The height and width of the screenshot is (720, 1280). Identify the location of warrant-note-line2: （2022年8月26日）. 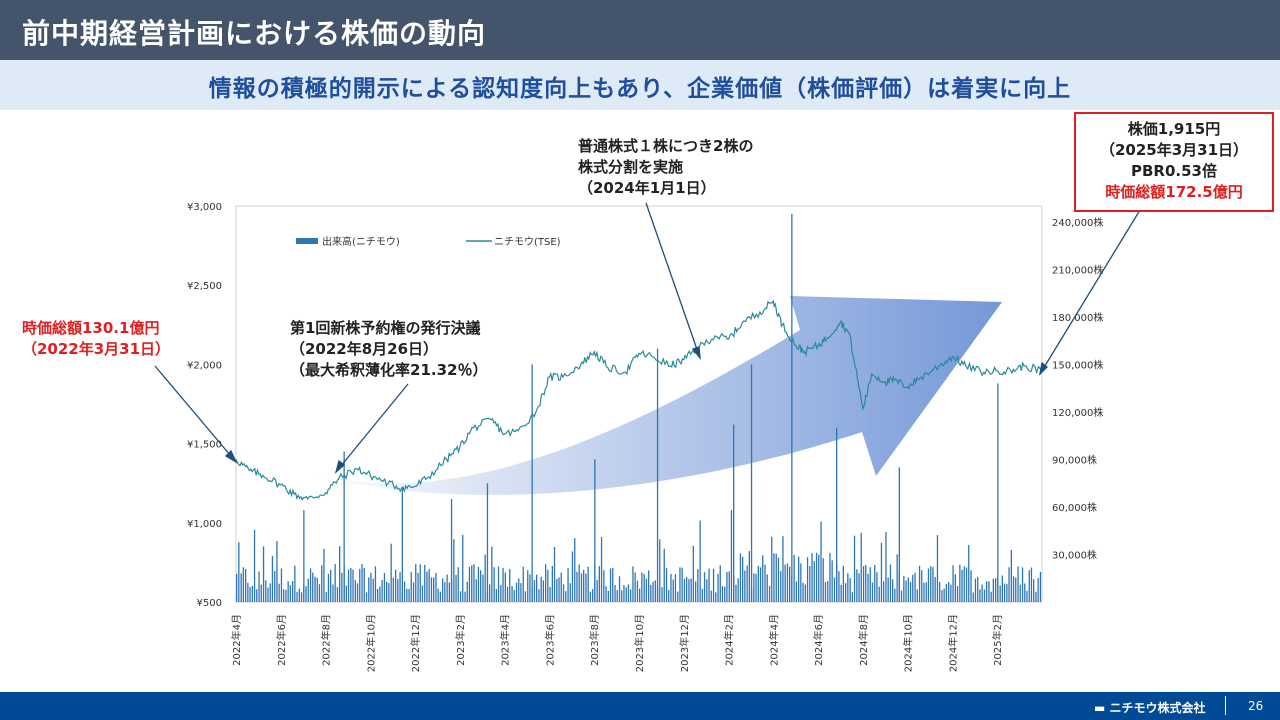
(364, 349).